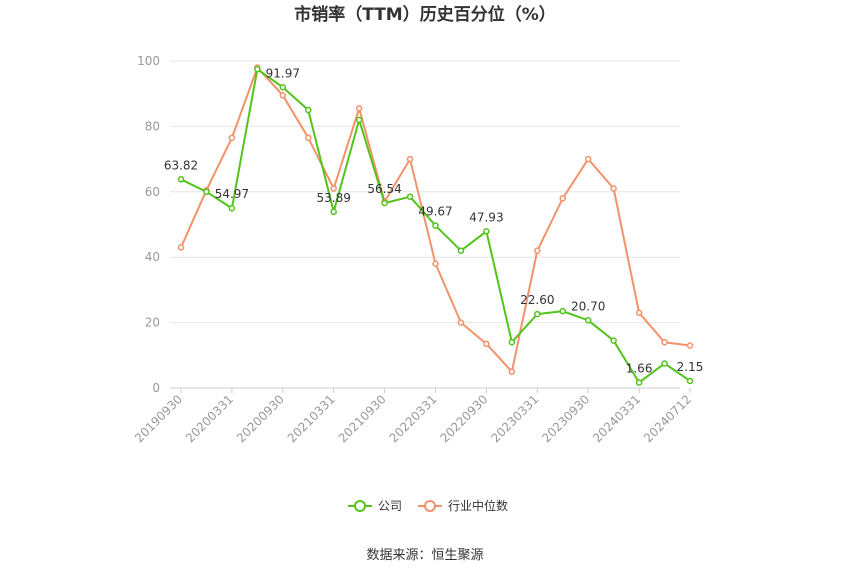  I want to click on y-tick-label: 100, so click(148, 61).